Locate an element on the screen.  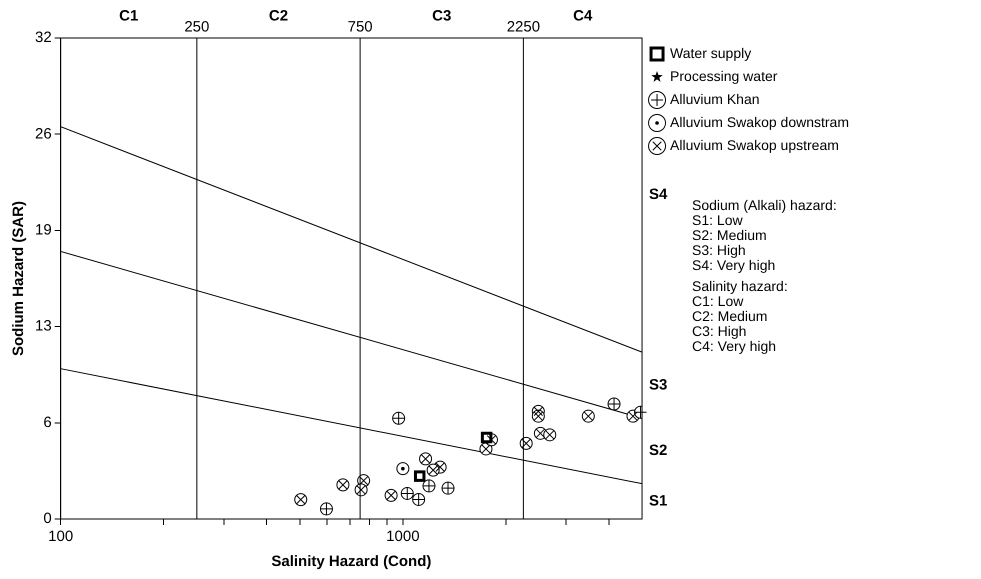
text: S3 is located at coordinates (658, 385).